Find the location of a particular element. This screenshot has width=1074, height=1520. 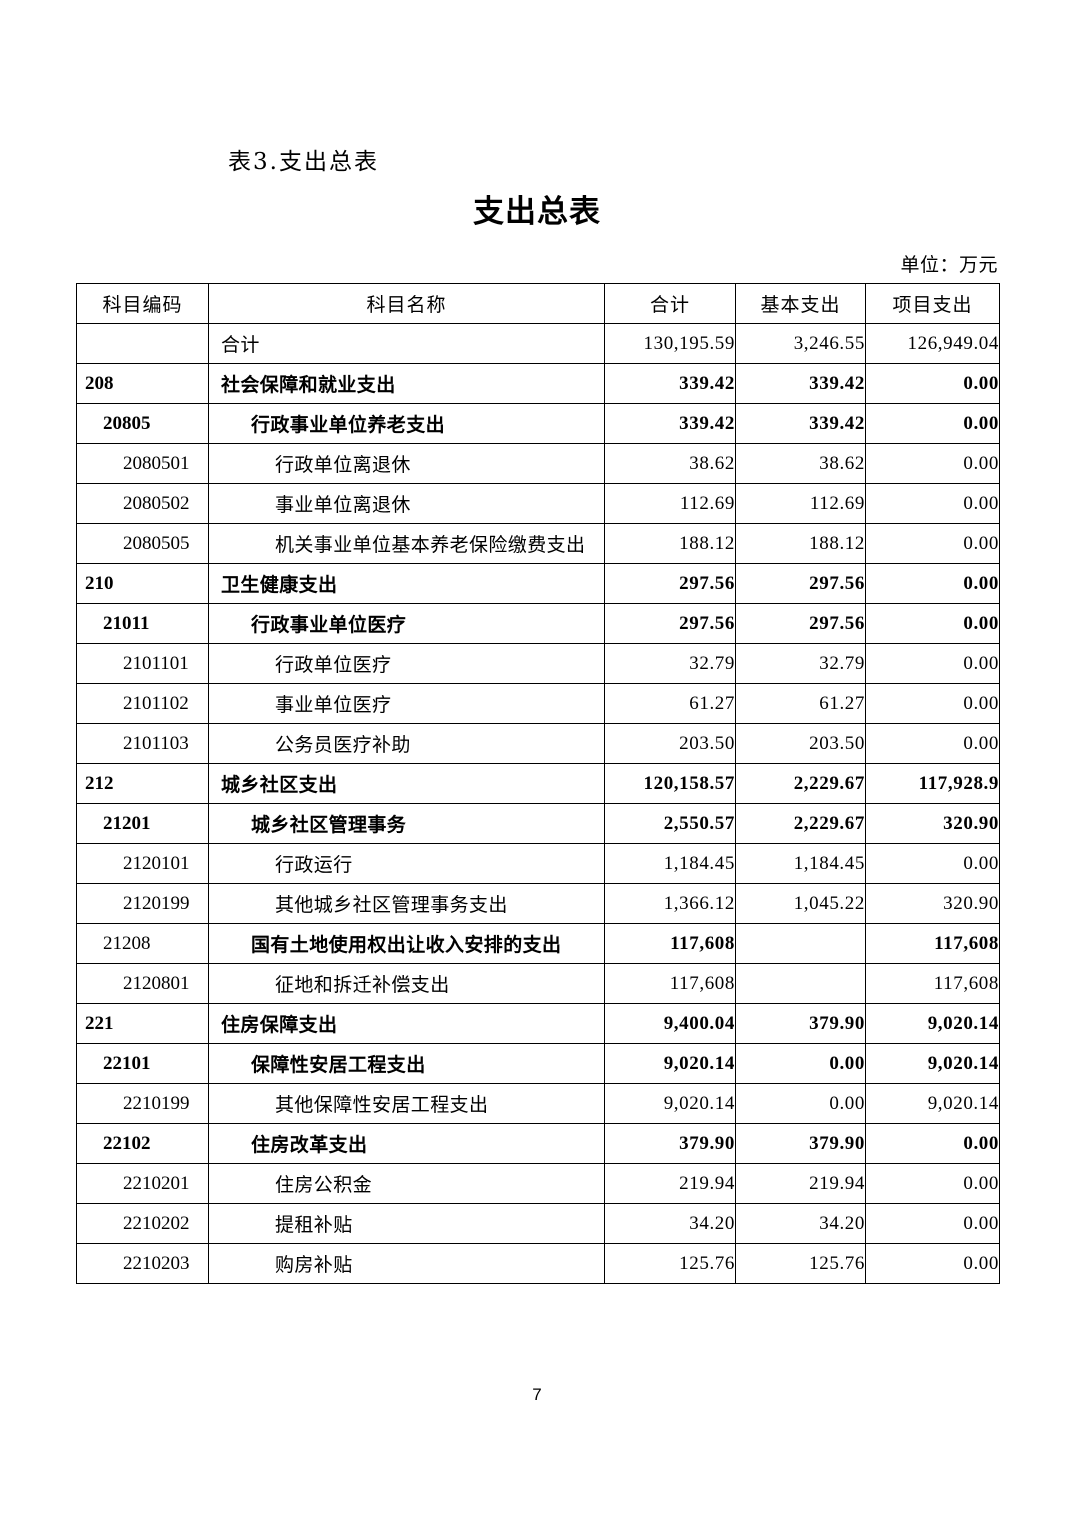

table-row: 2080502 事业单位离退休 112.69 112.69 0.00 is located at coordinates (538, 503).